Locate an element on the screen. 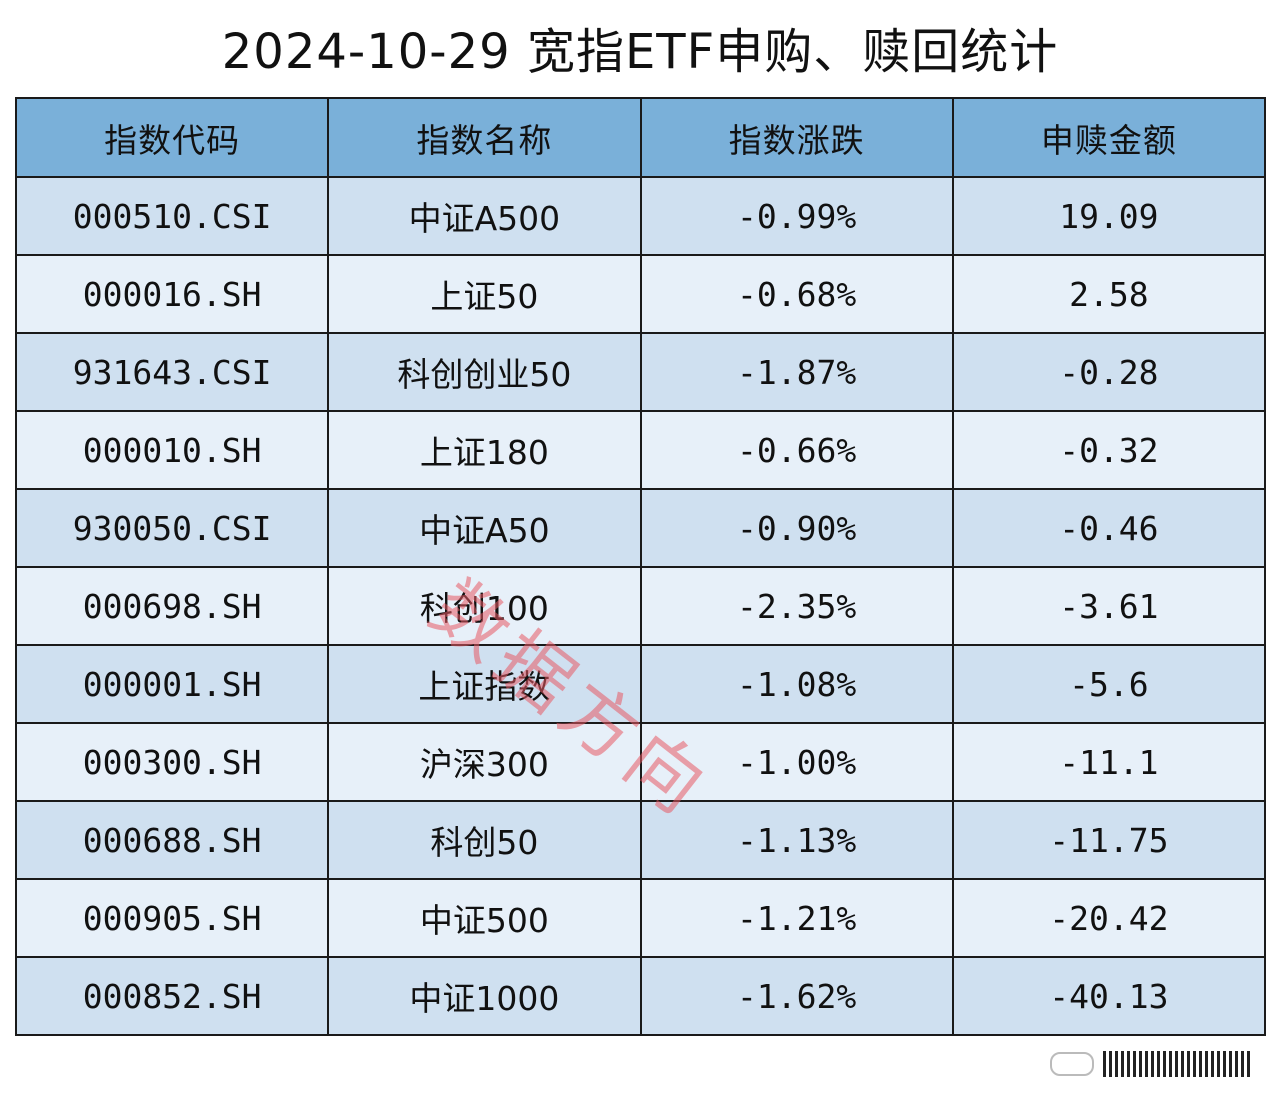 Image resolution: width=1280 pixels, height=1105 pixels. table-row: 000010.SH 上证180 -0.66% -0.32 is located at coordinates (640, 450).